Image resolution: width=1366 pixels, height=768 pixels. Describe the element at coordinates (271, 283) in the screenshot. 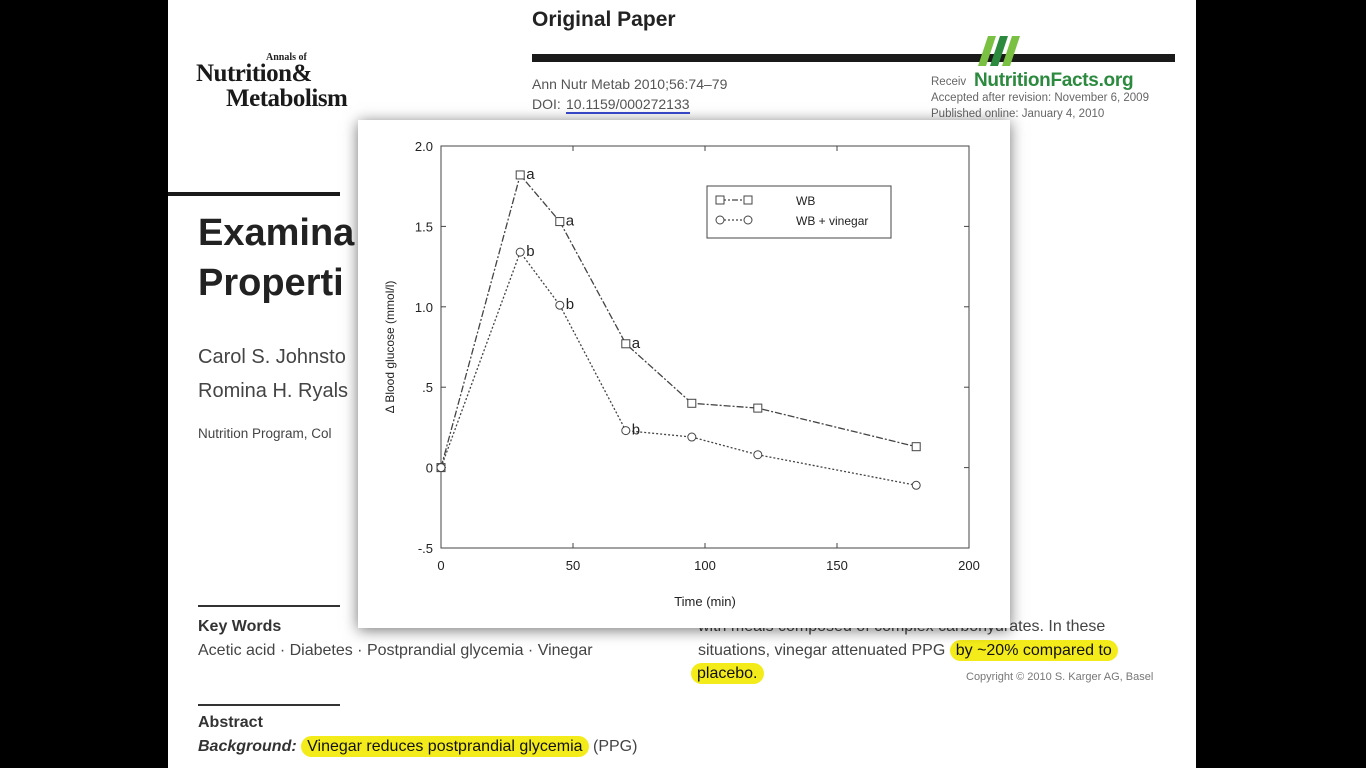

I see `article-title-line2: Properti` at that location.